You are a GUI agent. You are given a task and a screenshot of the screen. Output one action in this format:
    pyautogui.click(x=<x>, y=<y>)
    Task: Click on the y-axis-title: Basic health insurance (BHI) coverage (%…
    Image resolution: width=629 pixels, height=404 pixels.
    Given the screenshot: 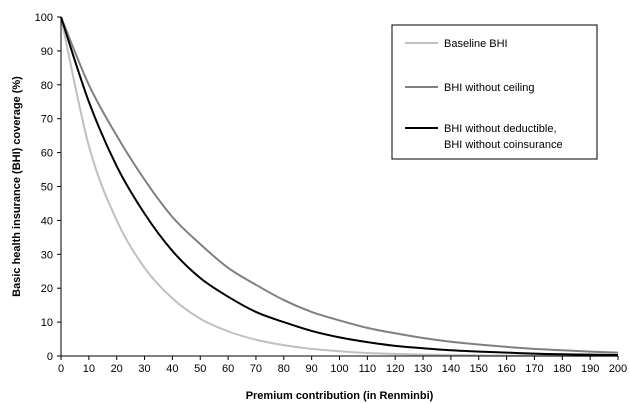 What is the action you would take?
    pyautogui.click(x=17, y=186)
    